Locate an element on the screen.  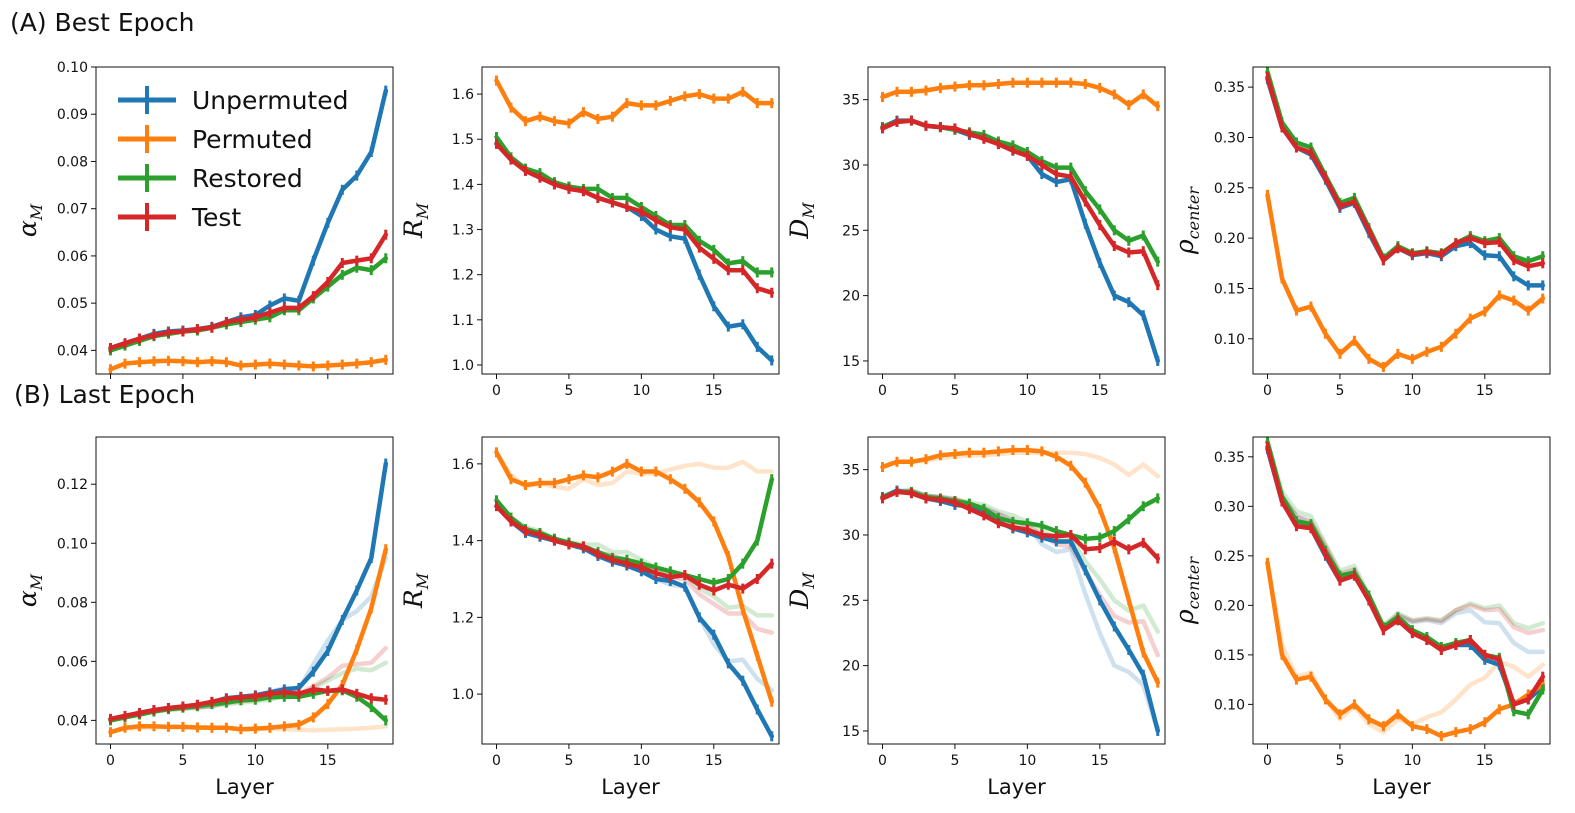
y-tick-label: 1.2 is located at coordinates (463, 618).